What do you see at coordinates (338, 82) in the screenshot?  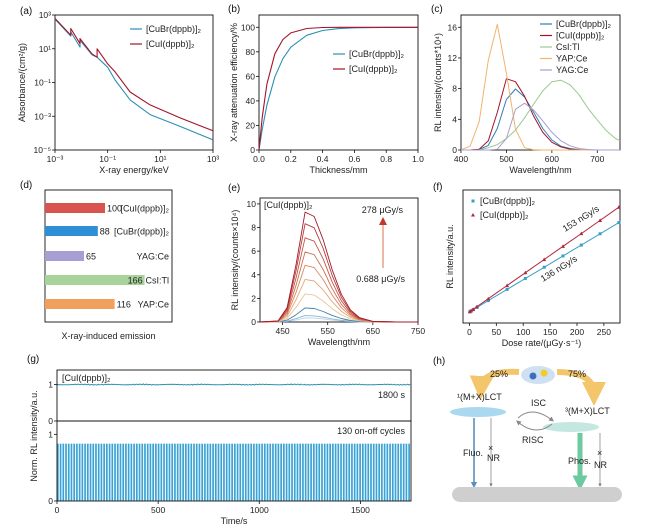 I see `plot-frame-b` at bounding box center [338, 82].